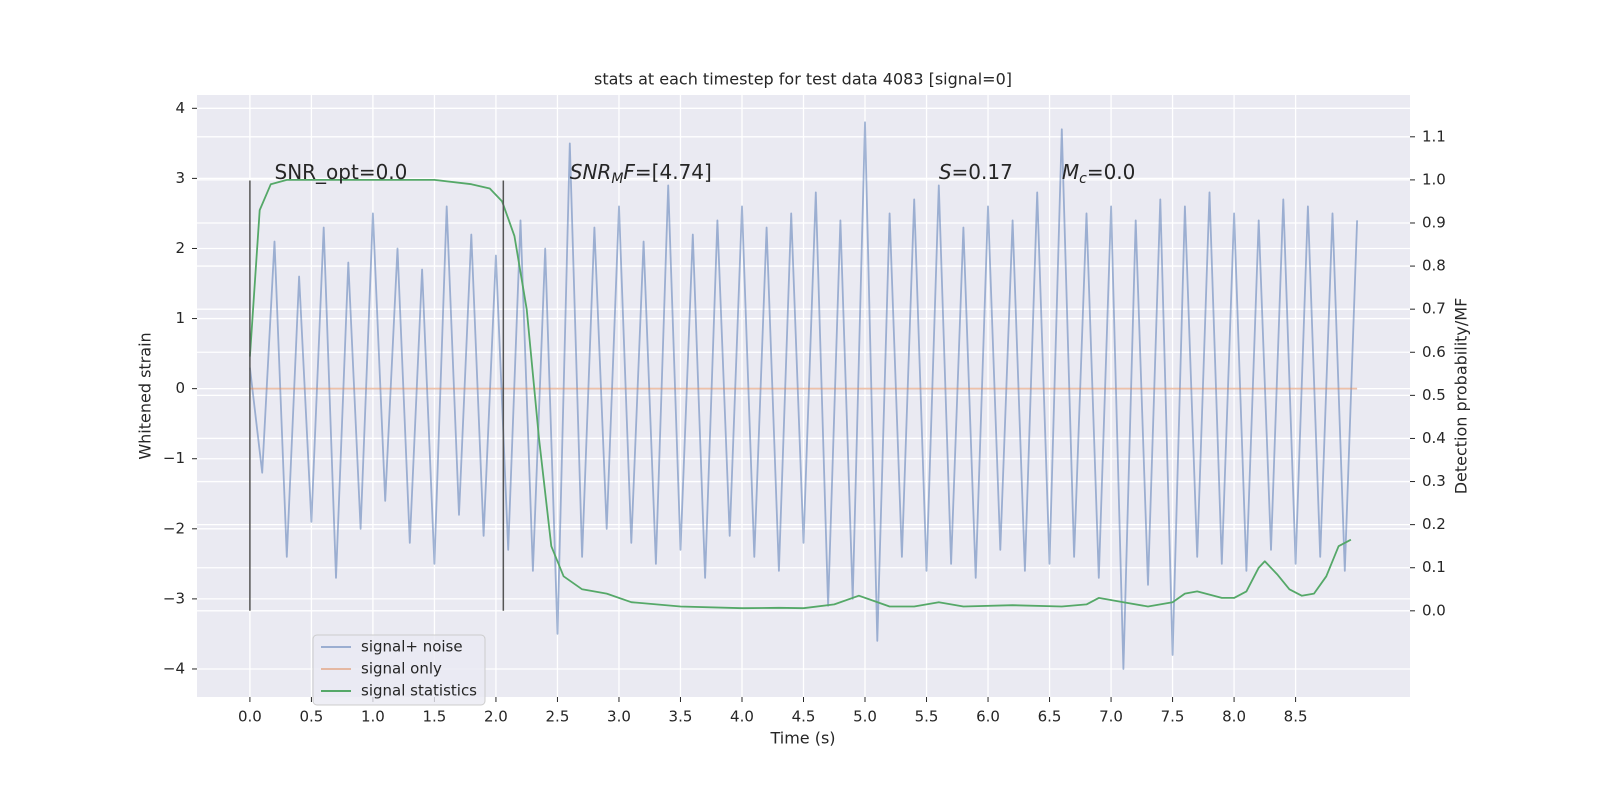  I want to click on x-tick-label: 4.0, so click(742, 717).